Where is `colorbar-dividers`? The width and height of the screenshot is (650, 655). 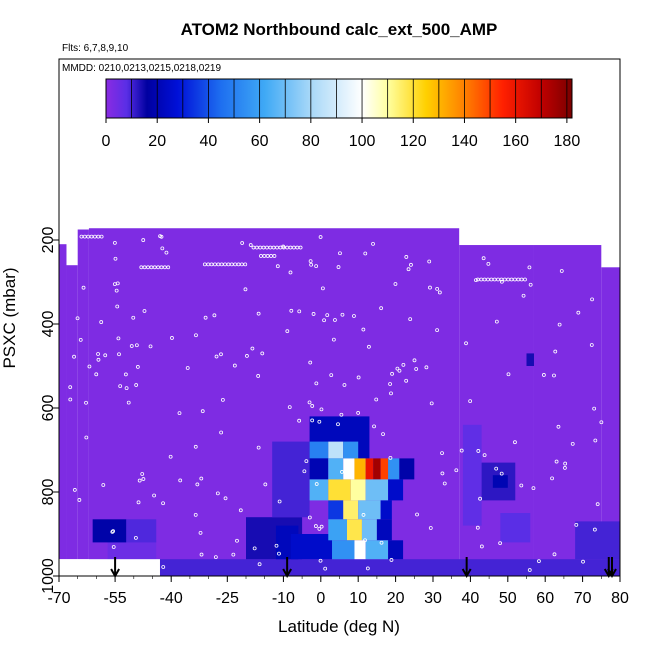 colorbar-dividers is located at coordinates (349, 98).